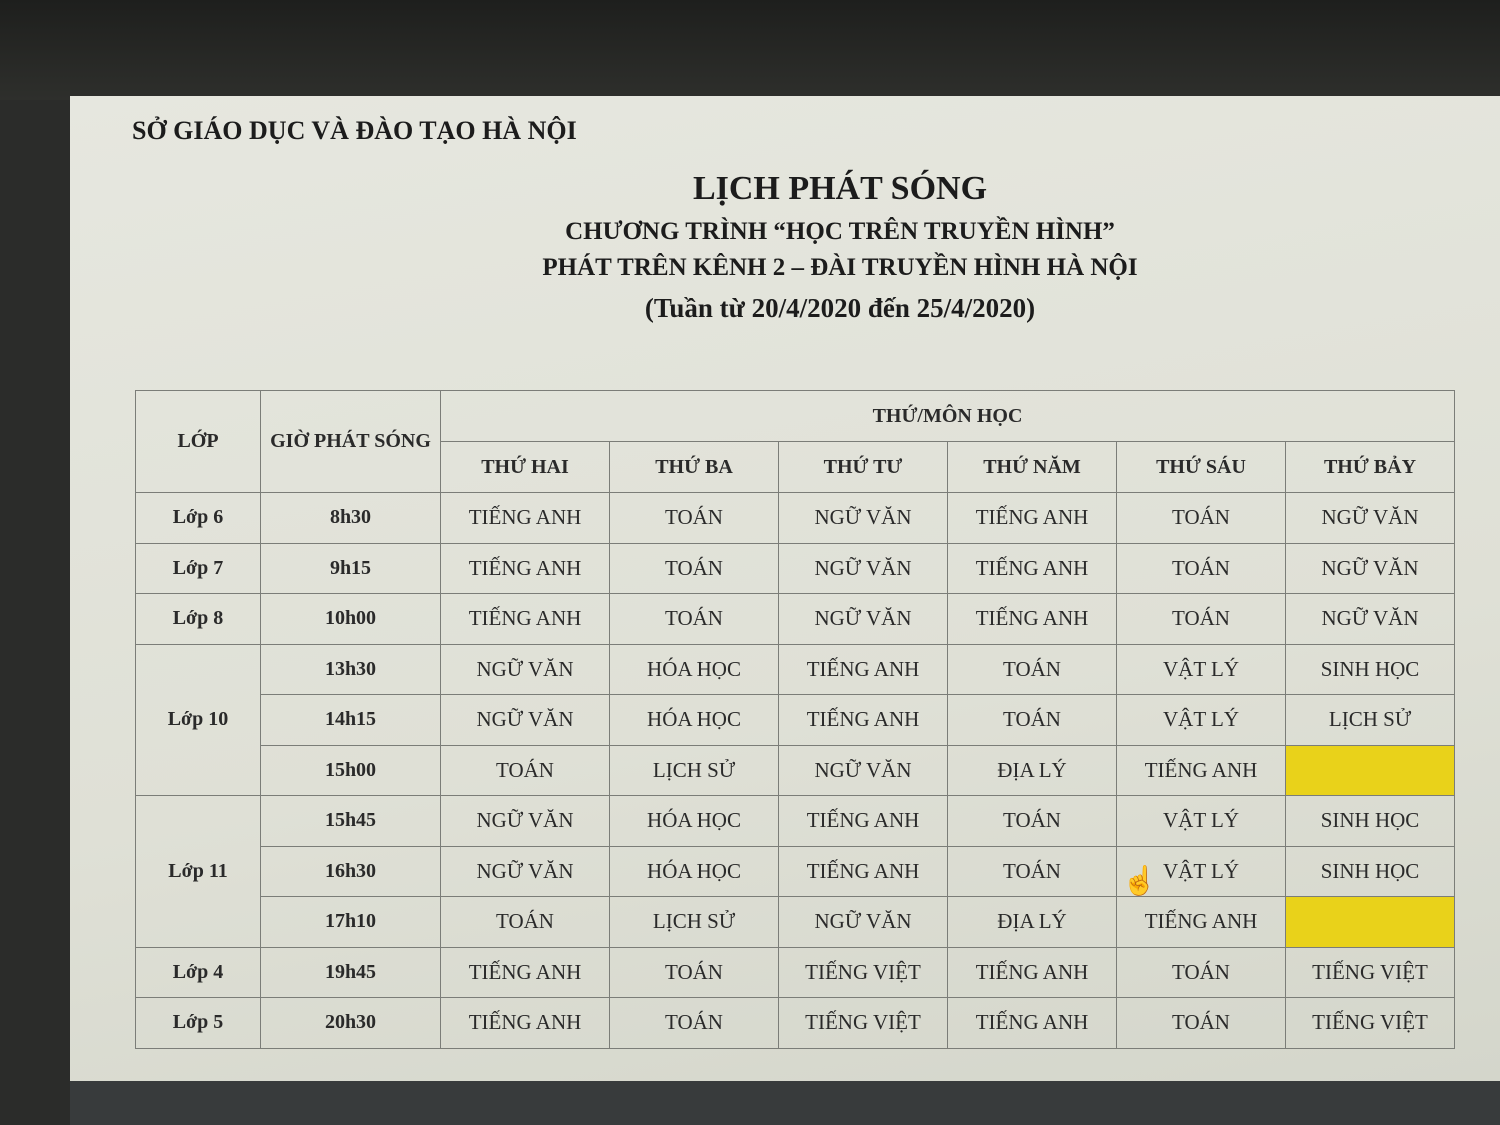 The width and height of the screenshot is (1500, 1125). Describe the element at coordinates (785, 1103) in the screenshot. I see `screen-bottom-edge` at that location.